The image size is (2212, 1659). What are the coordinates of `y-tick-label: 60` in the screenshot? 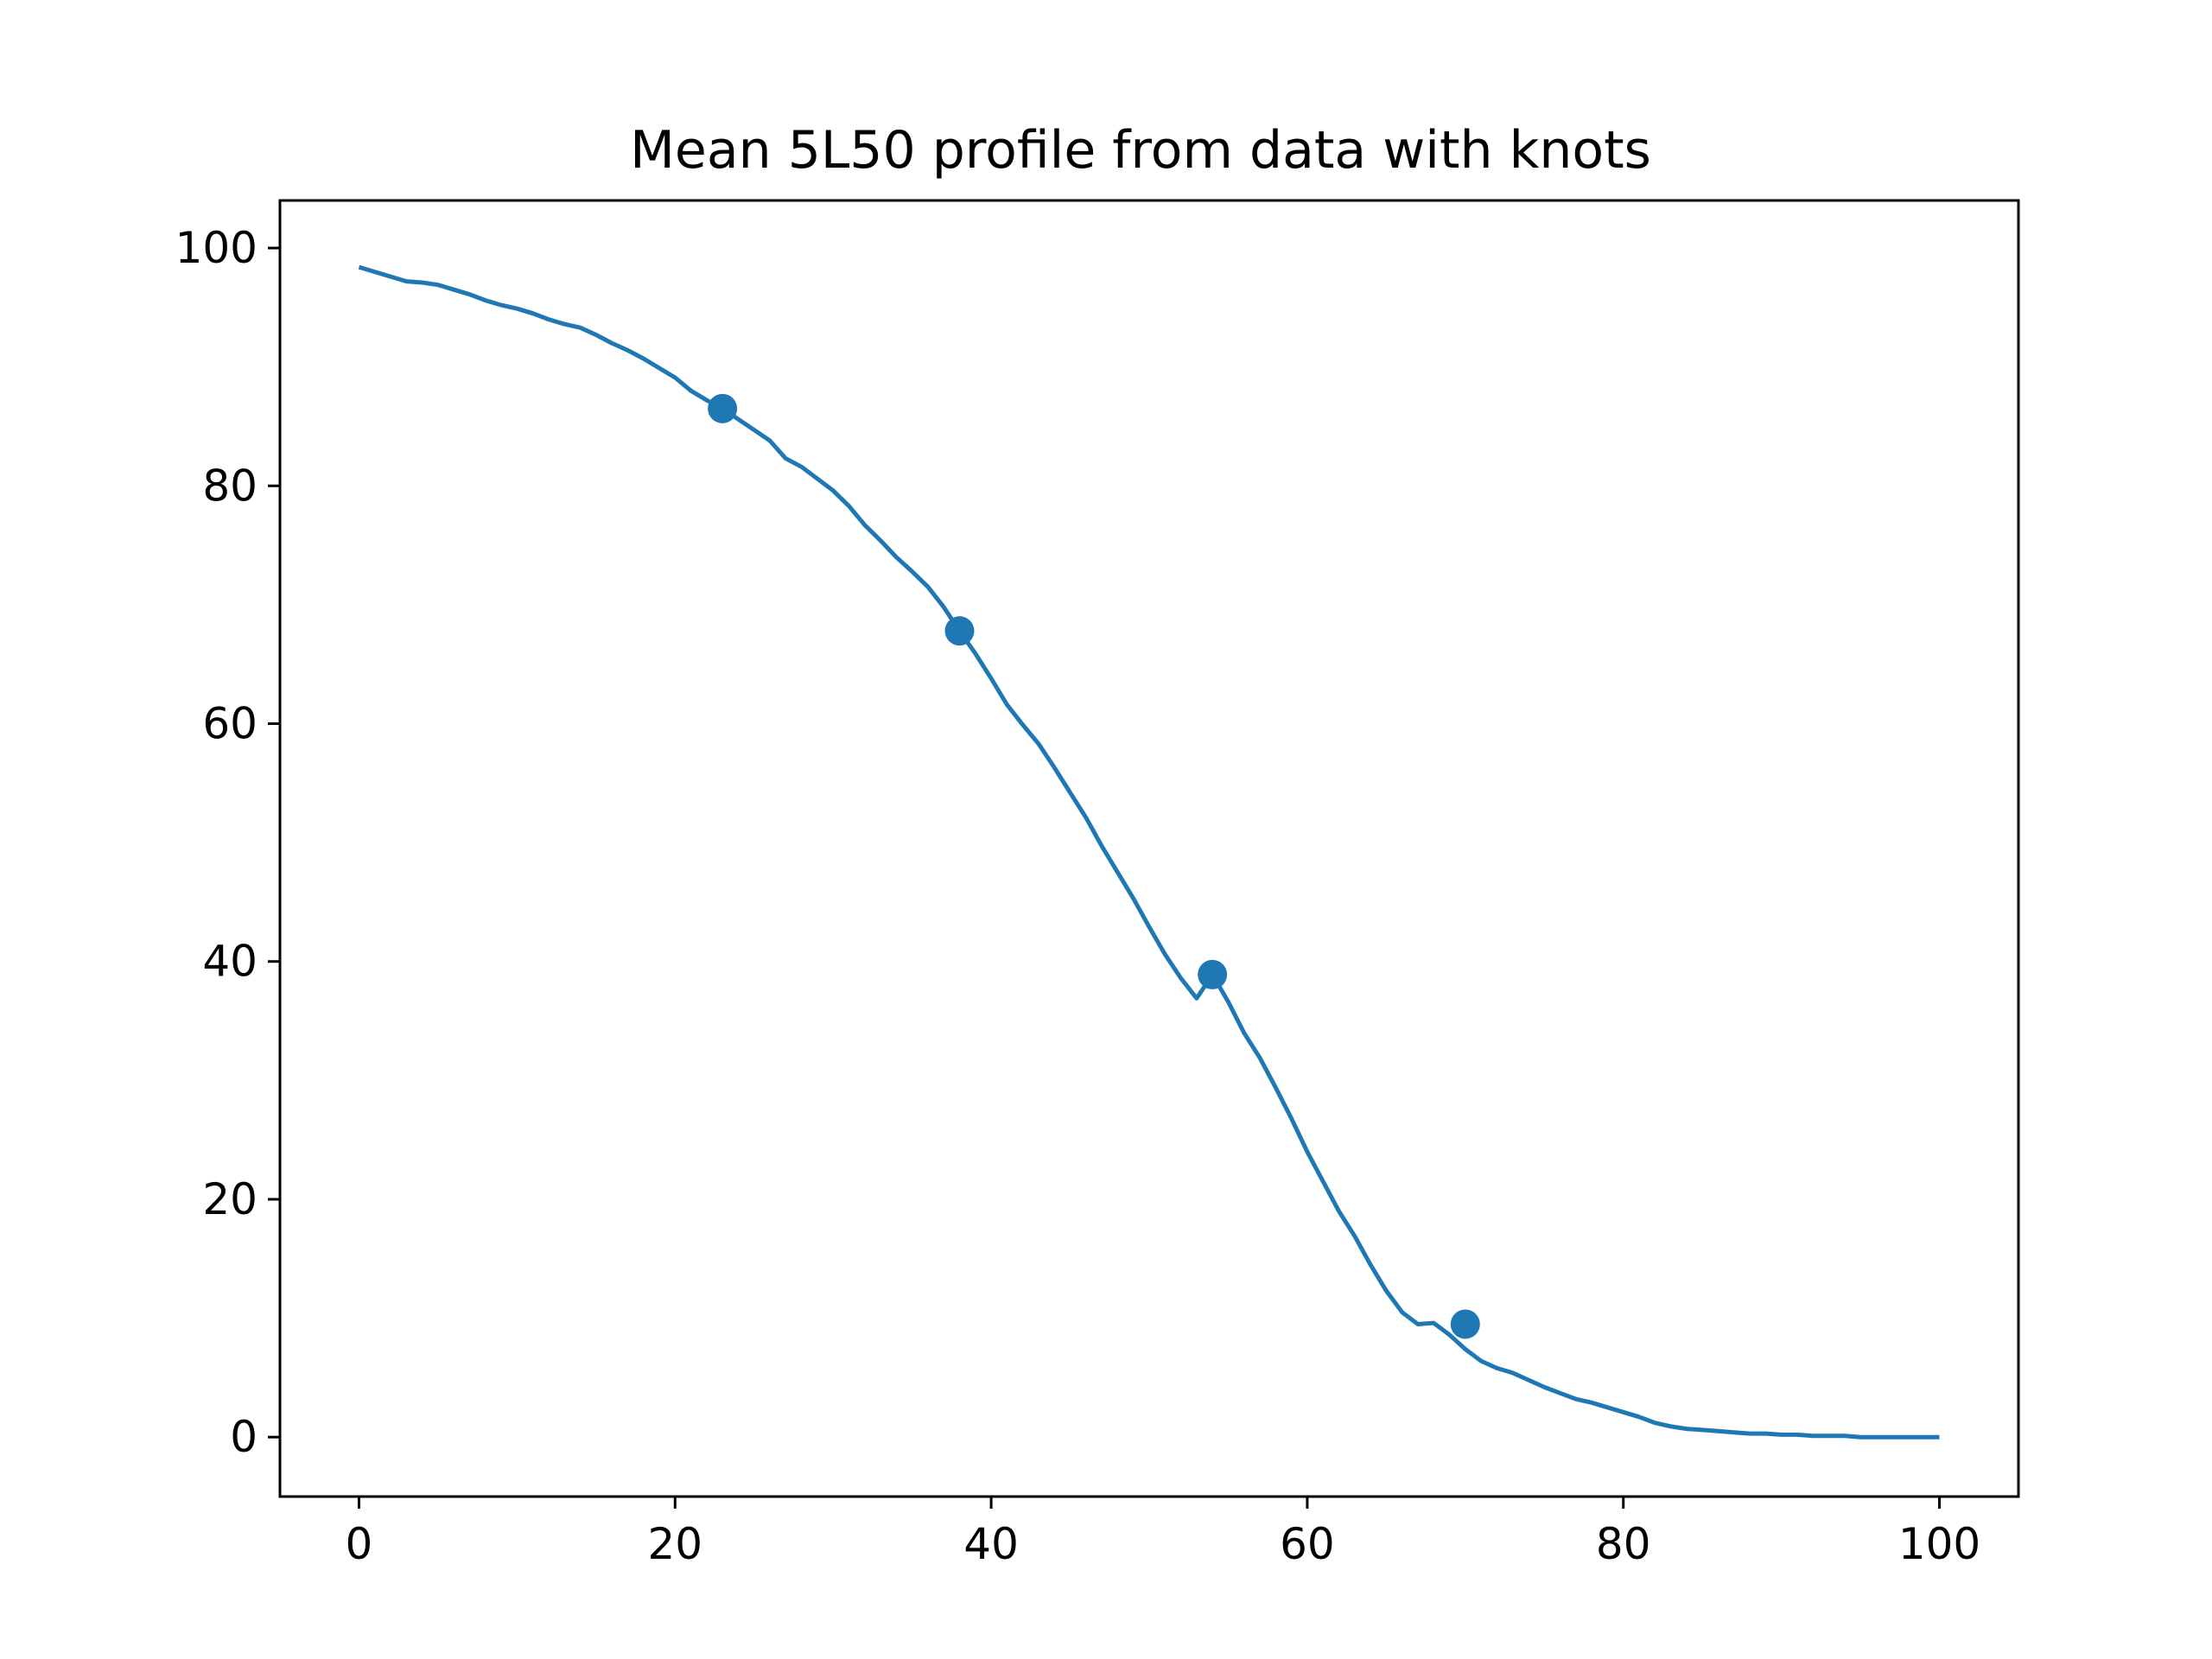 It's located at (230, 724).